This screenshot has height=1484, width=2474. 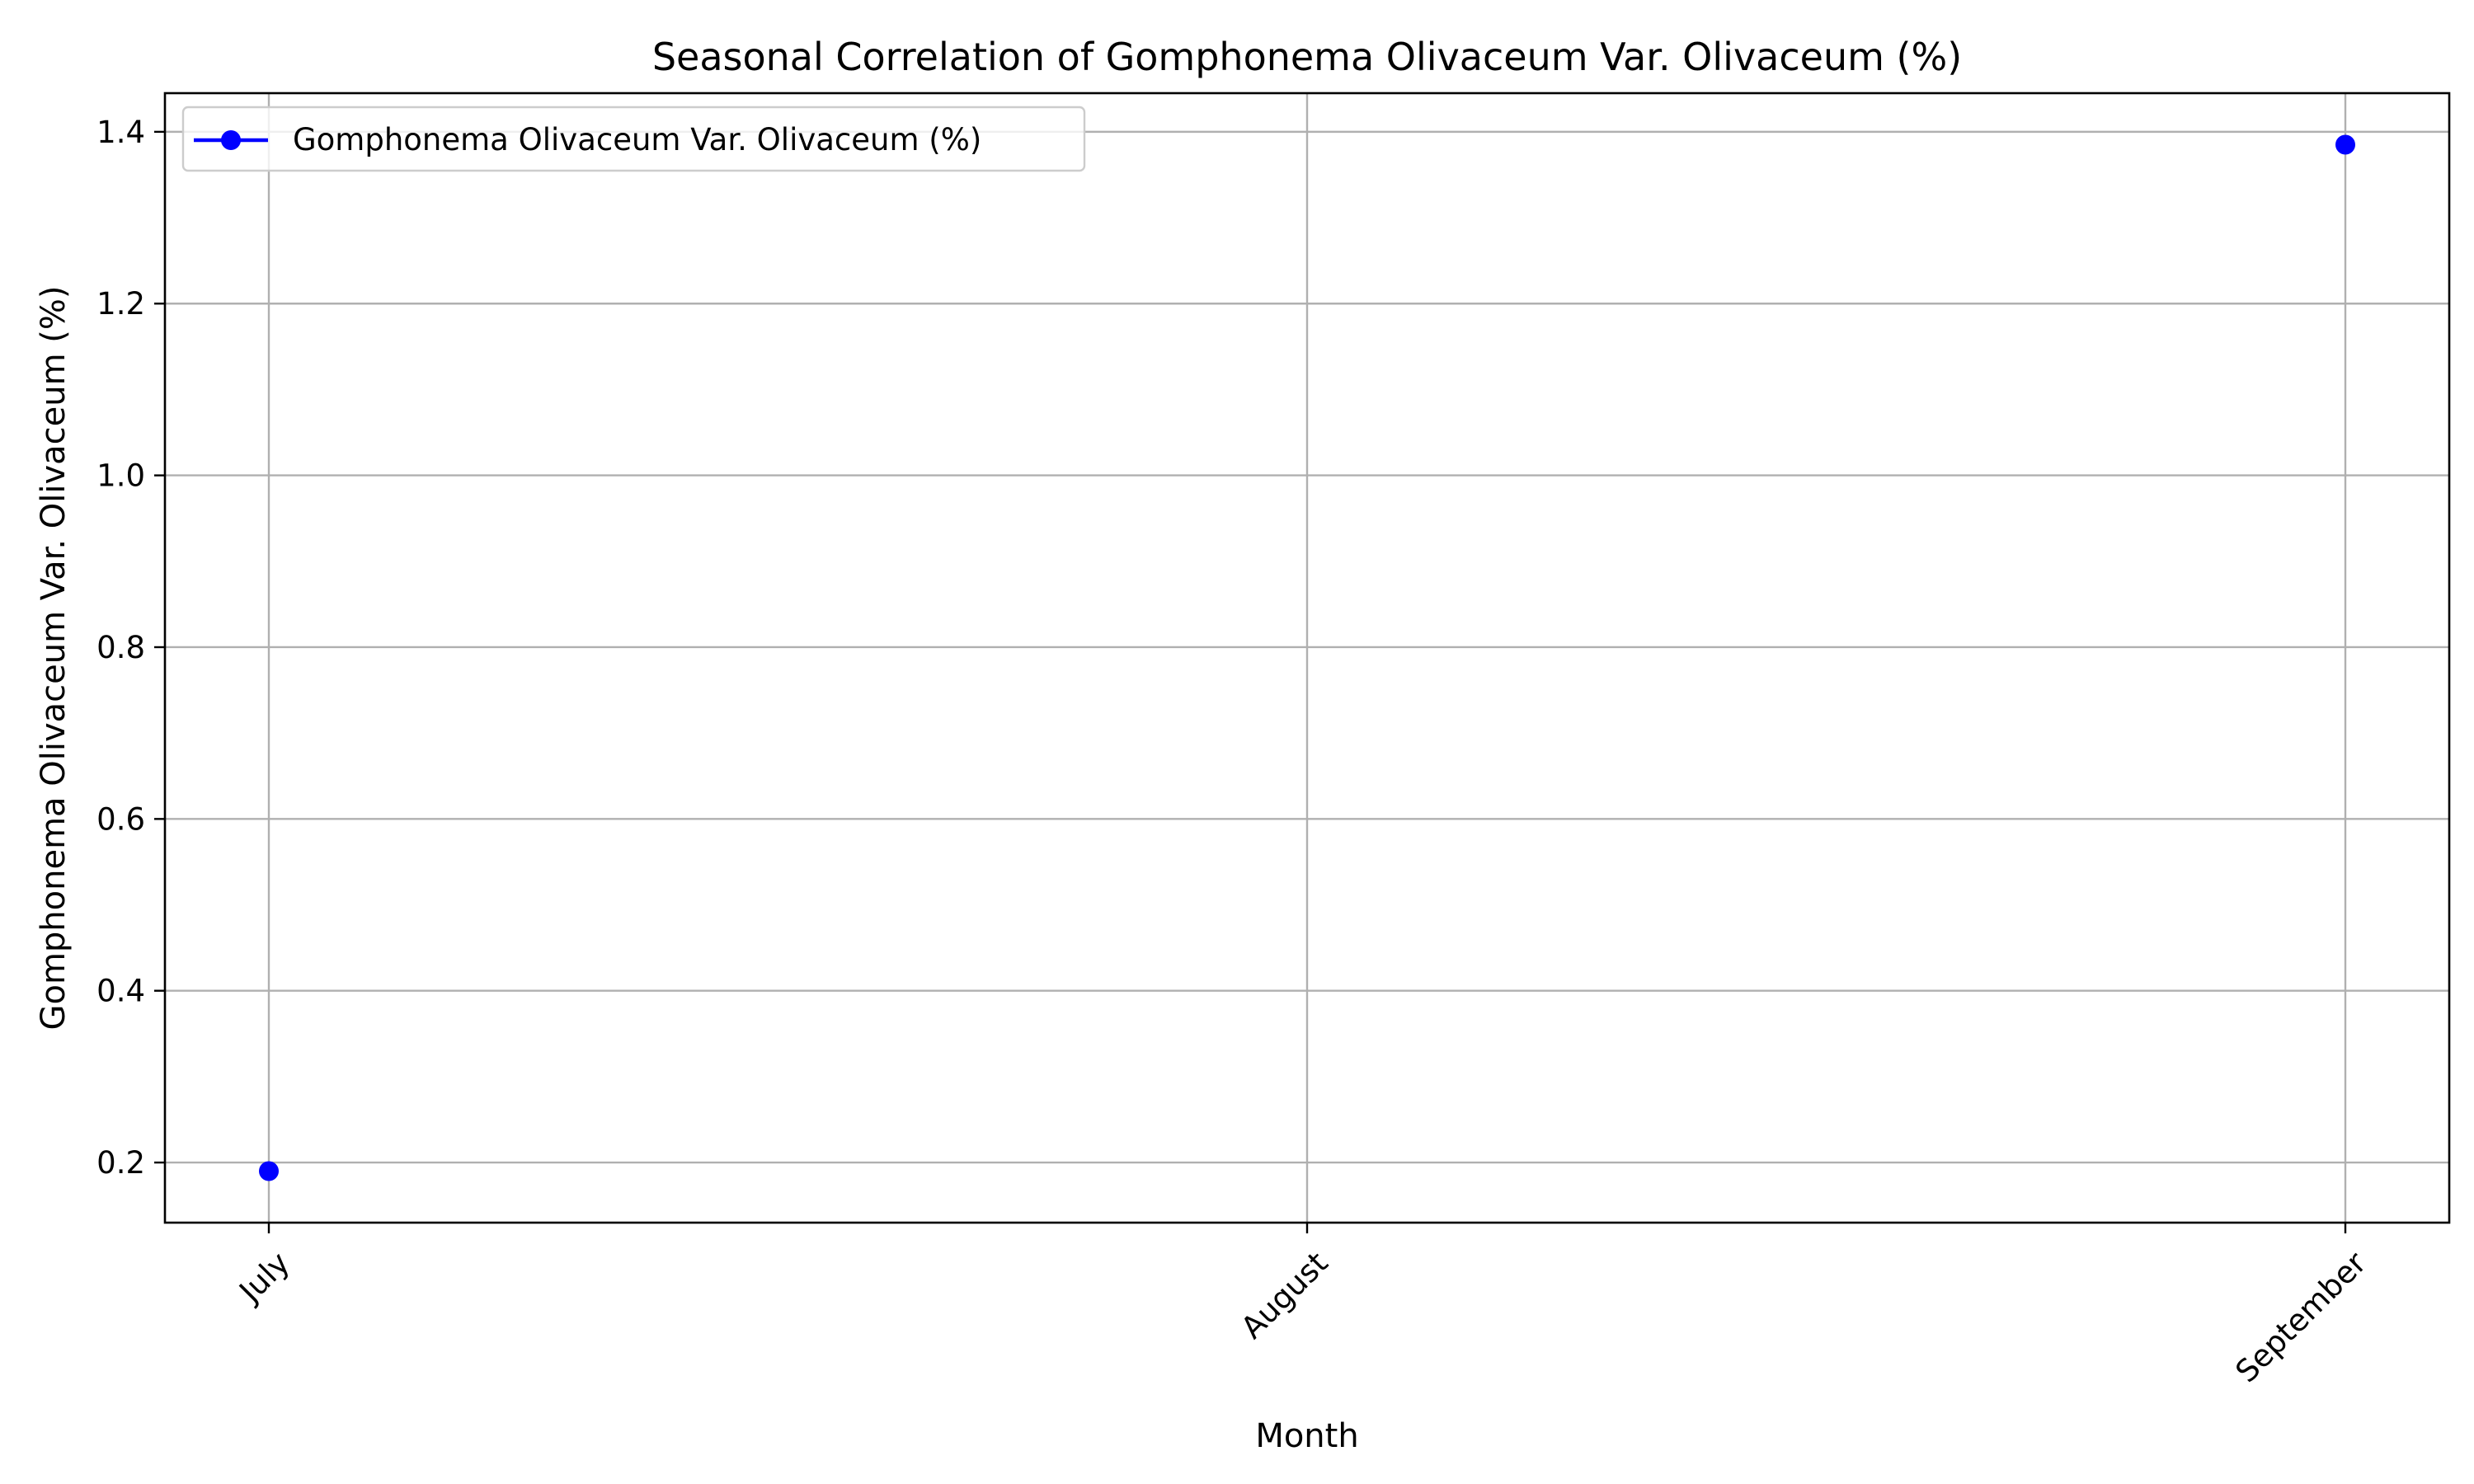 What do you see at coordinates (1285, 1295) in the screenshot?
I see `x-tick-label: August` at bounding box center [1285, 1295].